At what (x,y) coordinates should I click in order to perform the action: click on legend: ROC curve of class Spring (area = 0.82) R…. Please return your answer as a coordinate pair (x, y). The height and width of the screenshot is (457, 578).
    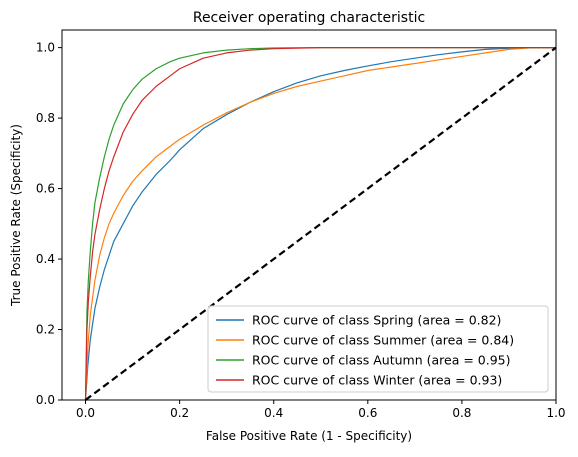
    Looking at the image, I should click on (378, 349).